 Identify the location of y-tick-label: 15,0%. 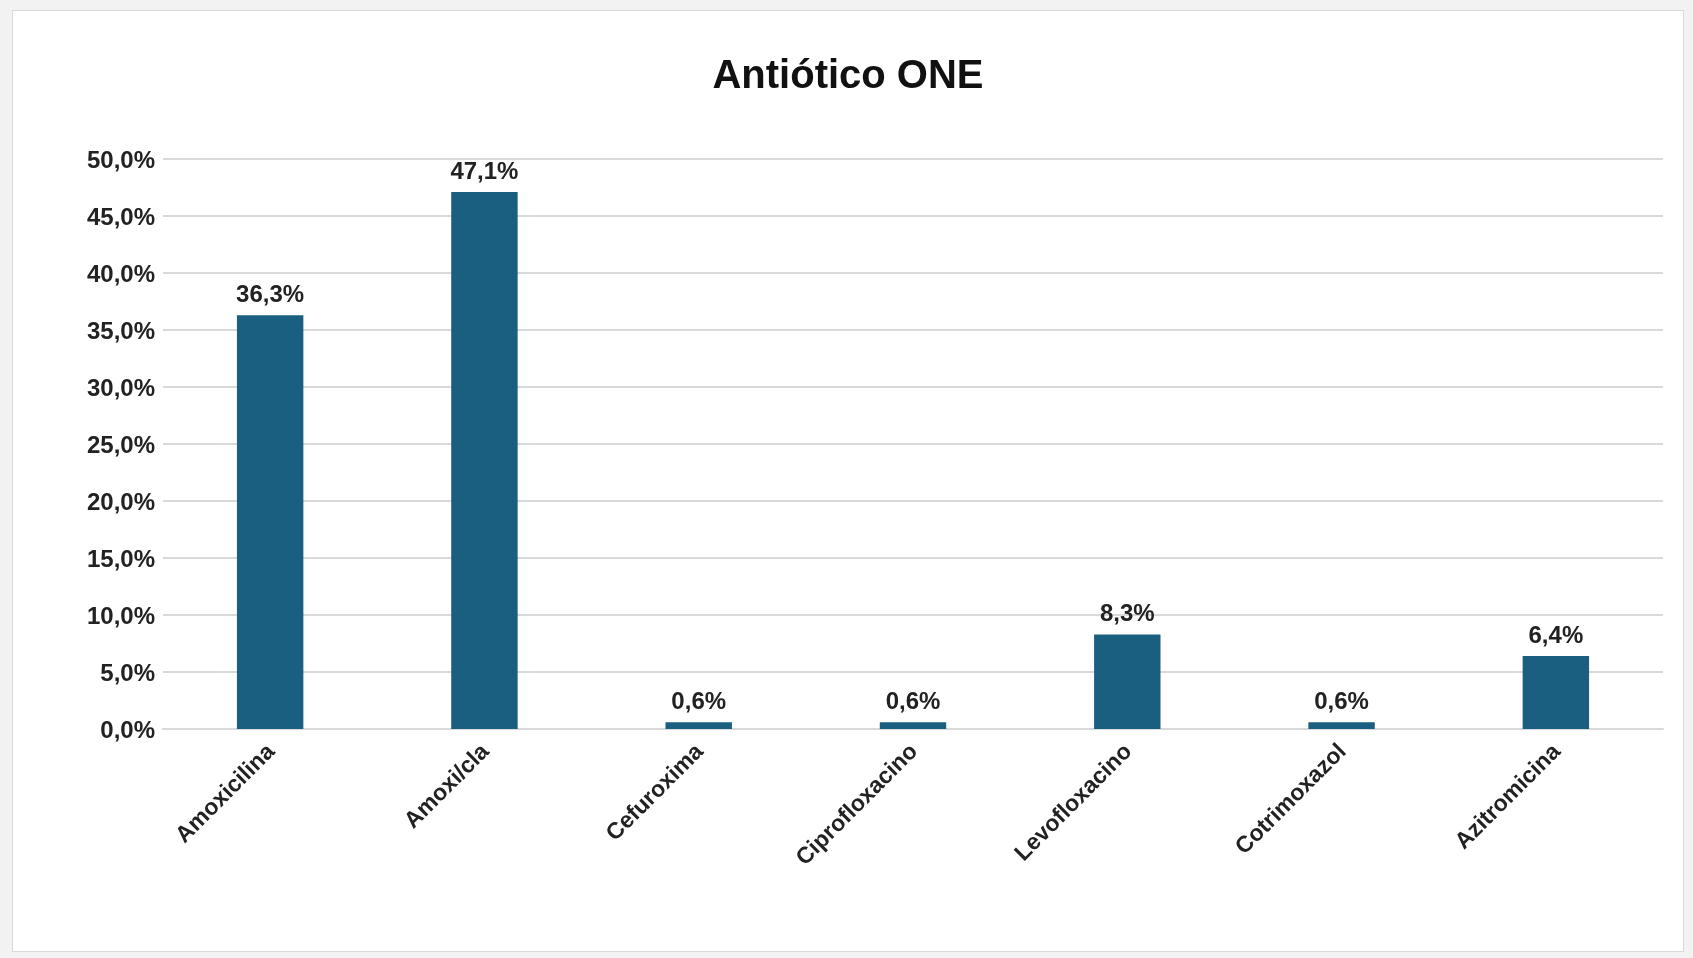
(120, 558).